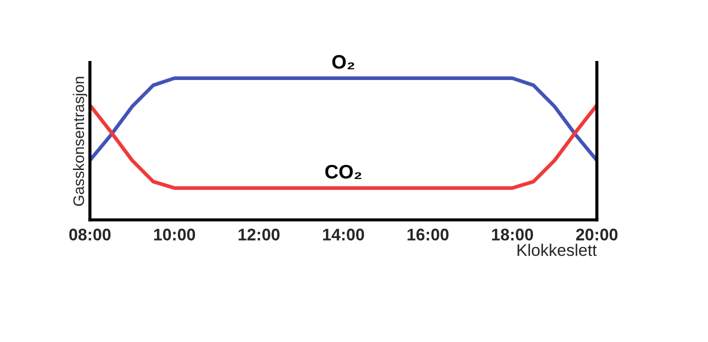 The height and width of the screenshot is (342, 708). I want to click on series-label: O₂, so click(343, 62).